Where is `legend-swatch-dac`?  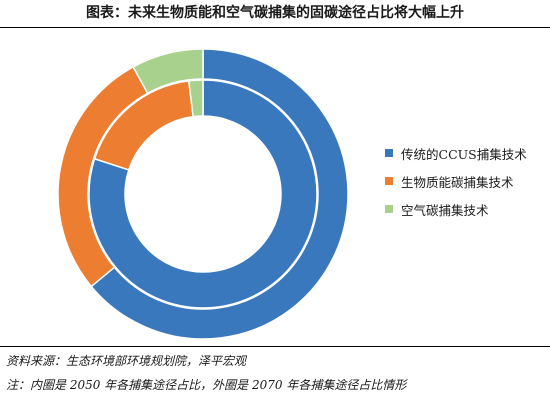 legend-swatch-dac is located at coordinates (389, 209).